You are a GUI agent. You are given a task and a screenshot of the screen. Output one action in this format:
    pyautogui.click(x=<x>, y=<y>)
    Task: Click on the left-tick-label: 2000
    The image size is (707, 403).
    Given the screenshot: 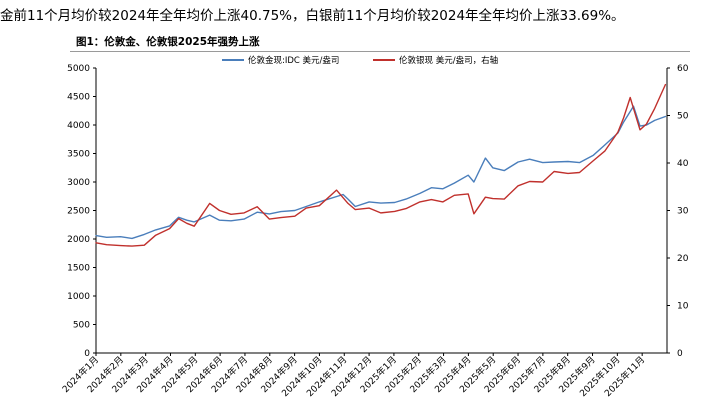 What is the action you would take?
    pyautogui.click(x=78, y=240)
    